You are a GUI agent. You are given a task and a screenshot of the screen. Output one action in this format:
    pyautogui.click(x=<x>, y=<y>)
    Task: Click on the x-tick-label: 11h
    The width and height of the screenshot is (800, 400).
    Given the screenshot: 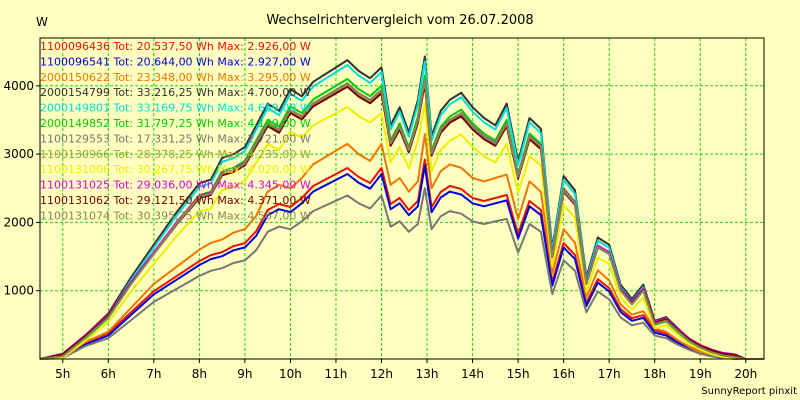 What is the action you would take?
    pyautogui.click(x=336, y=374)
    